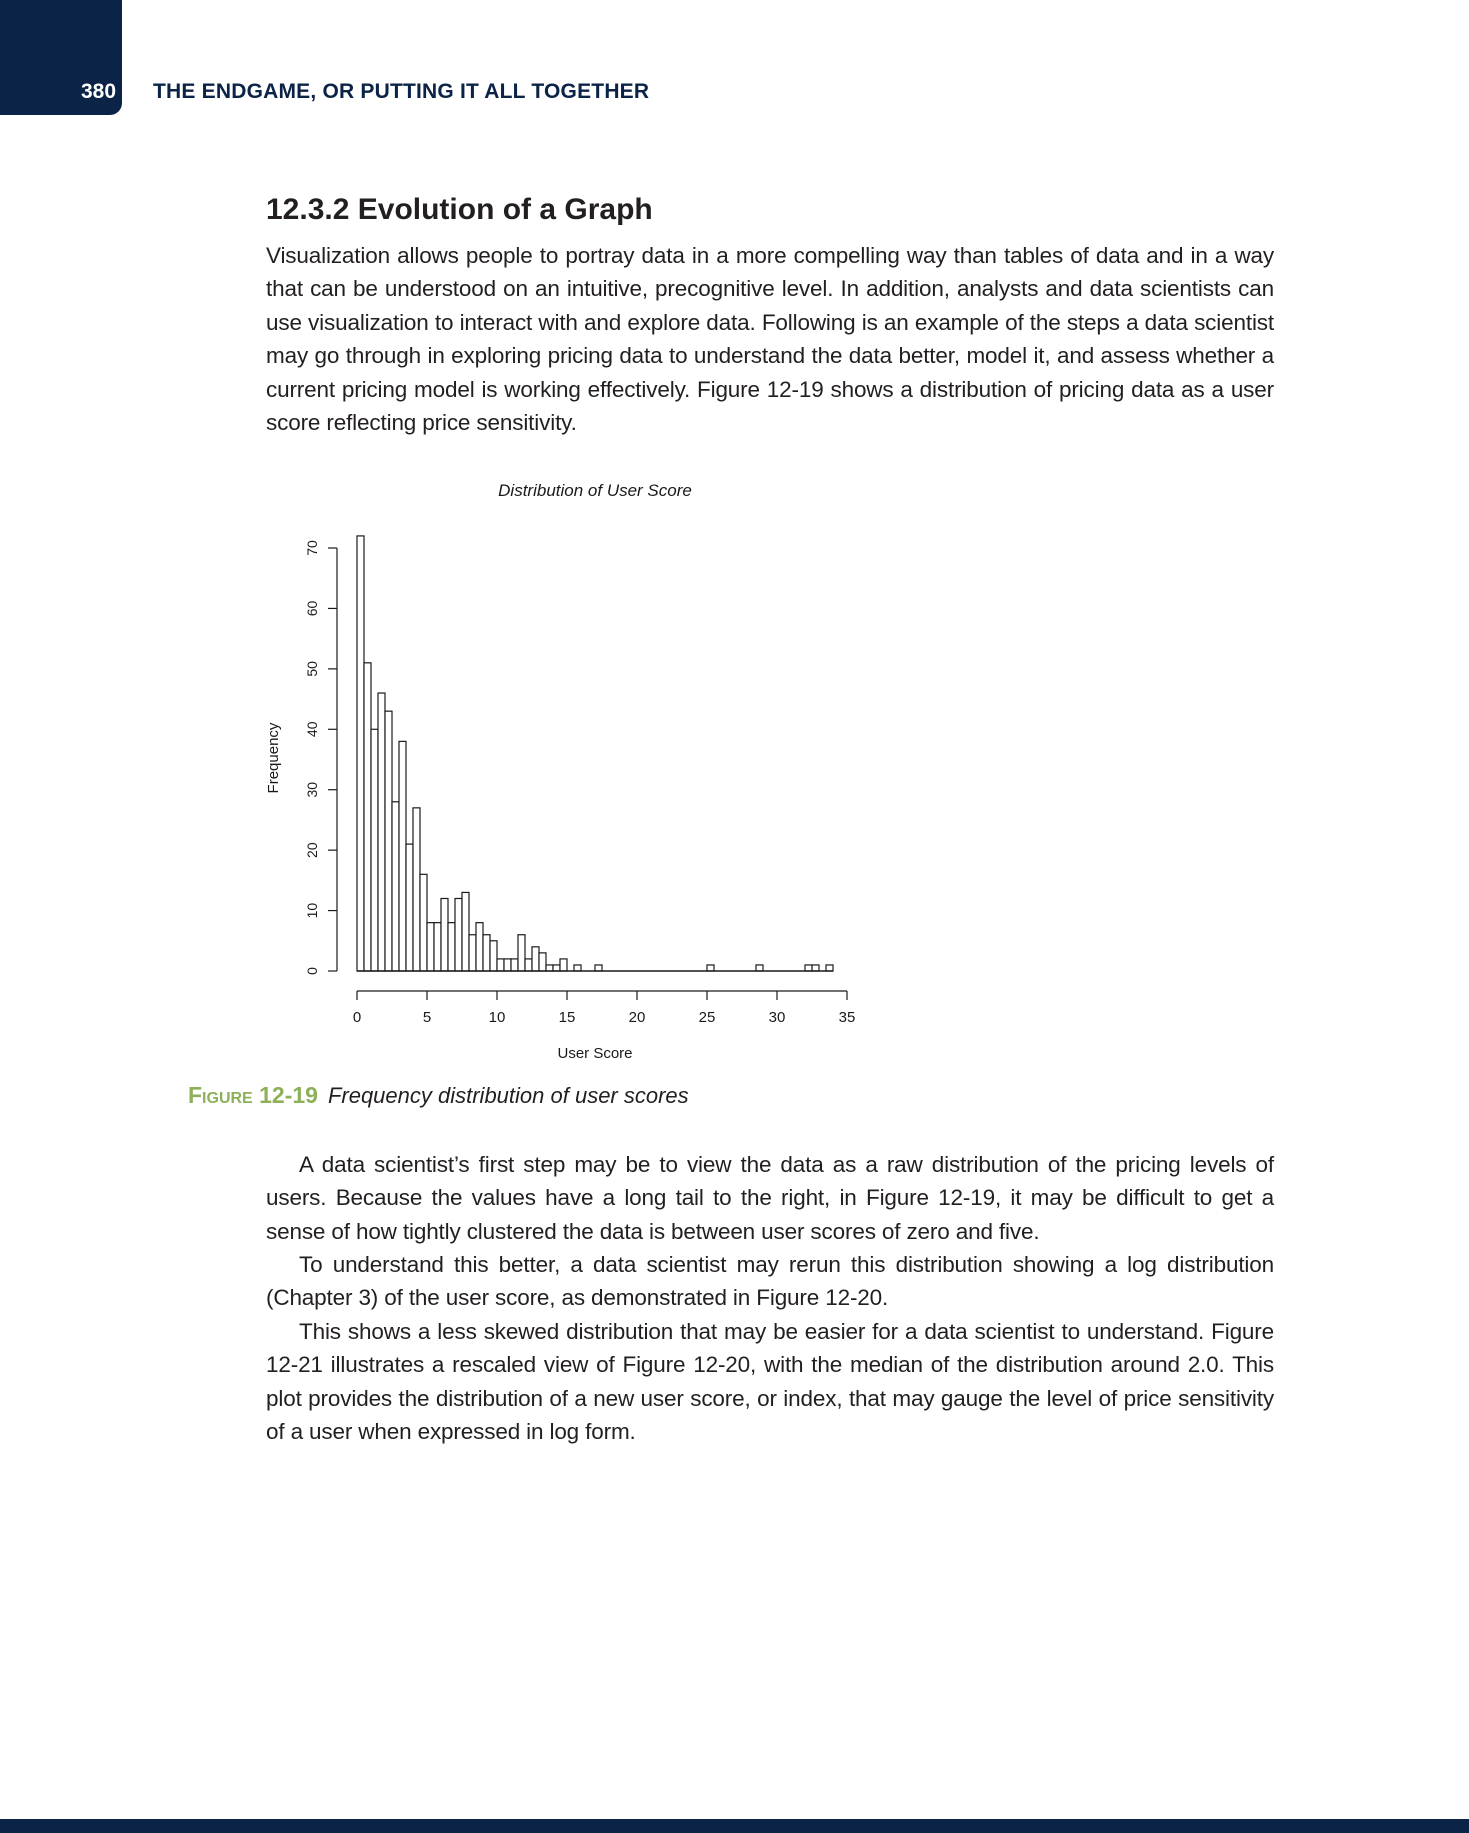 The image size is (1469, 1833). I want to click on y-tick-label: 50, so click(312, 669).